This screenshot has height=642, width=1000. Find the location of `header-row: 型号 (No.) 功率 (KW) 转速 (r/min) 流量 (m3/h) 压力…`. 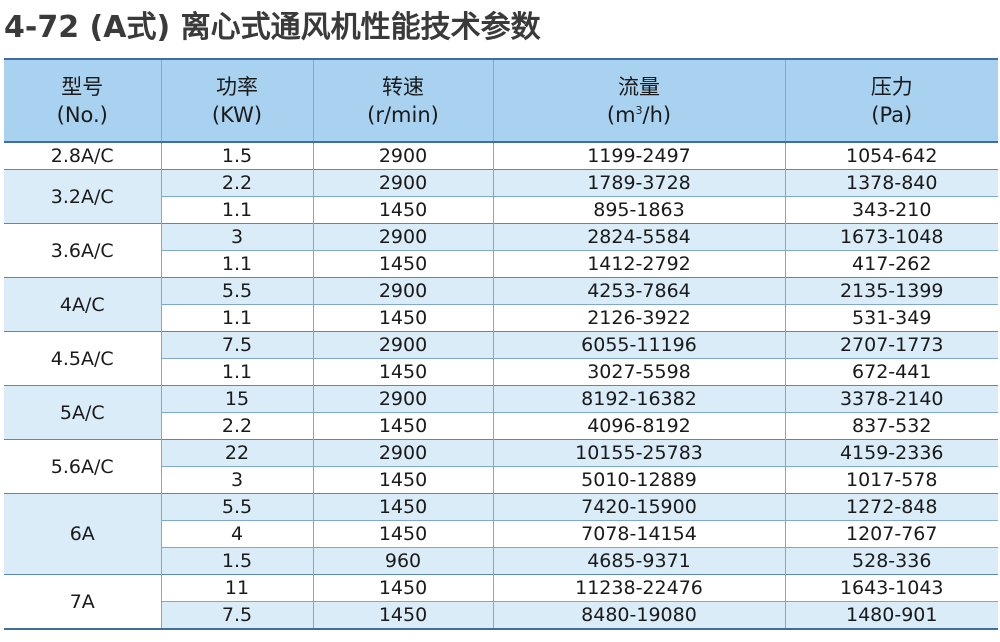

header-row: 型号 (No.) 功率 (KW) 转速 (r/min) 流量 (m3/h) 压力… is located at coordinates (501, 101).